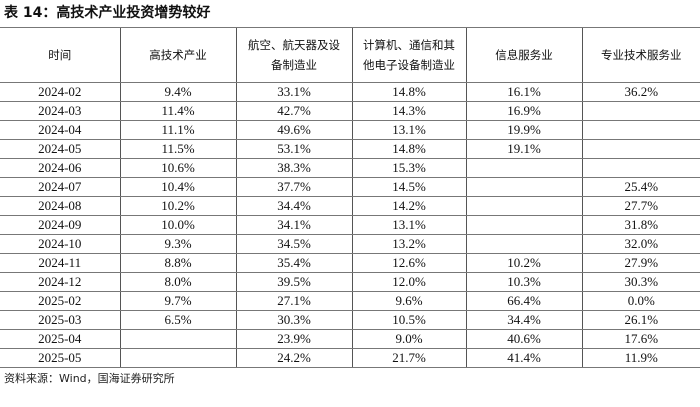 The height and width of the screenshot is (407, 700). Describe the element at coordinates (177, 320) in the screenshot. I see `value-cell: 6.5%` at that location.